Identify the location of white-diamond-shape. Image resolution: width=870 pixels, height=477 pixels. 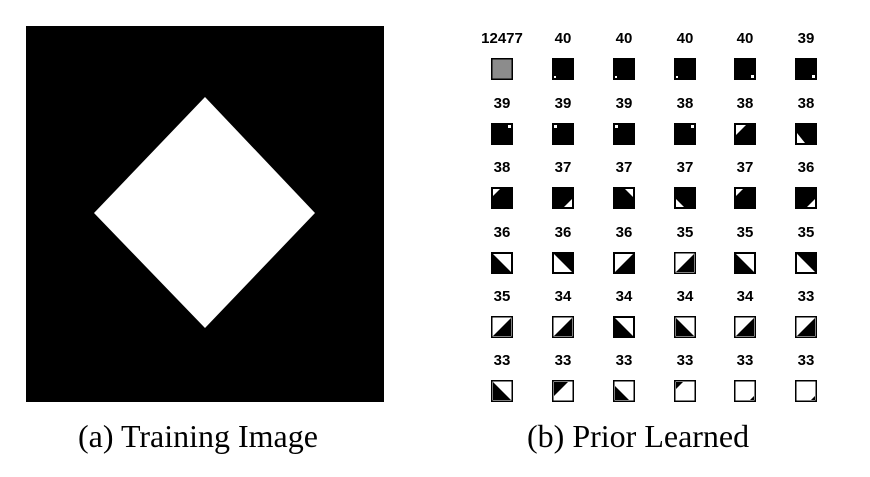
(204, 212).